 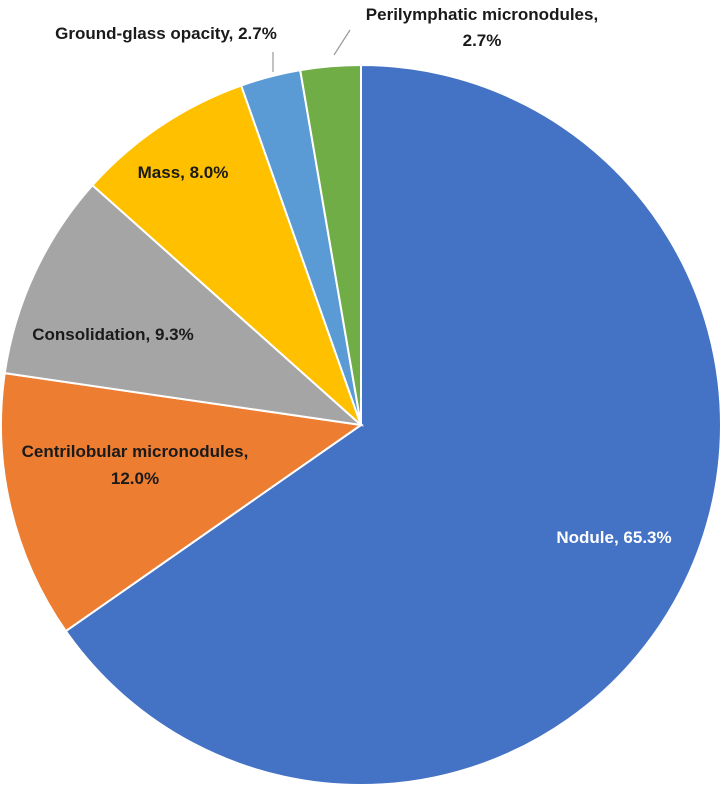 I want to click on slice-label-perilymphatic-line1: Perilymphatic micronodules,, so click(x=482, y=14).